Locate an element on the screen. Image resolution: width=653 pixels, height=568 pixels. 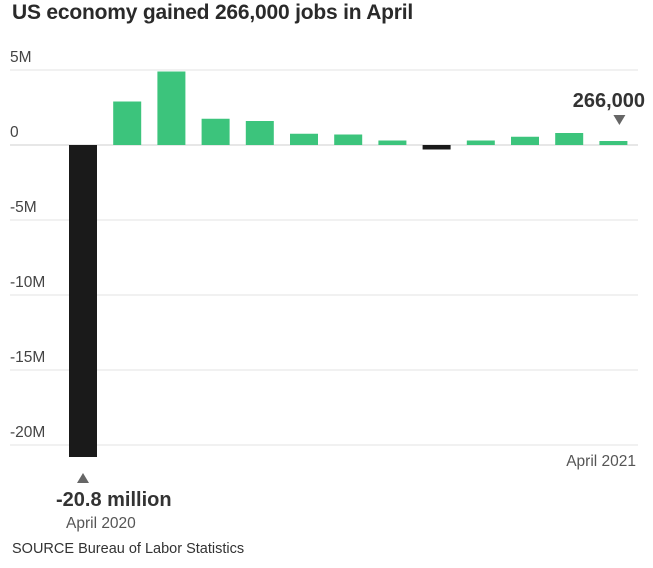
y-tick-label: -10M is located at coordinates (27, 282).